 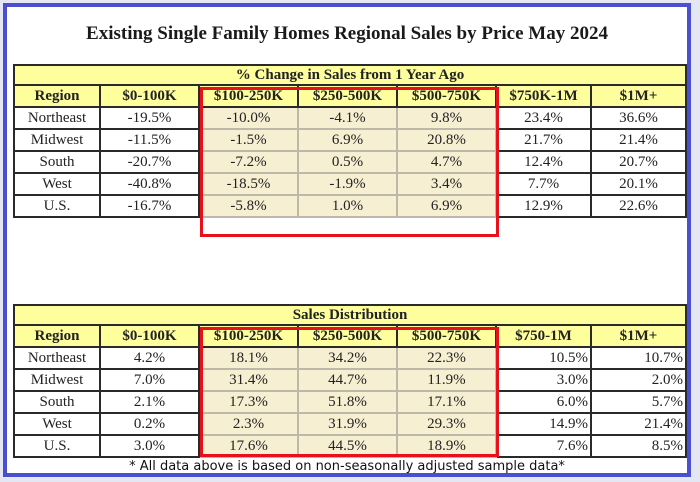 What do you see at coordinates (446, 118) in the screenshot?
I see `table-cell: 9.8%` at bounding box center [446, 118].